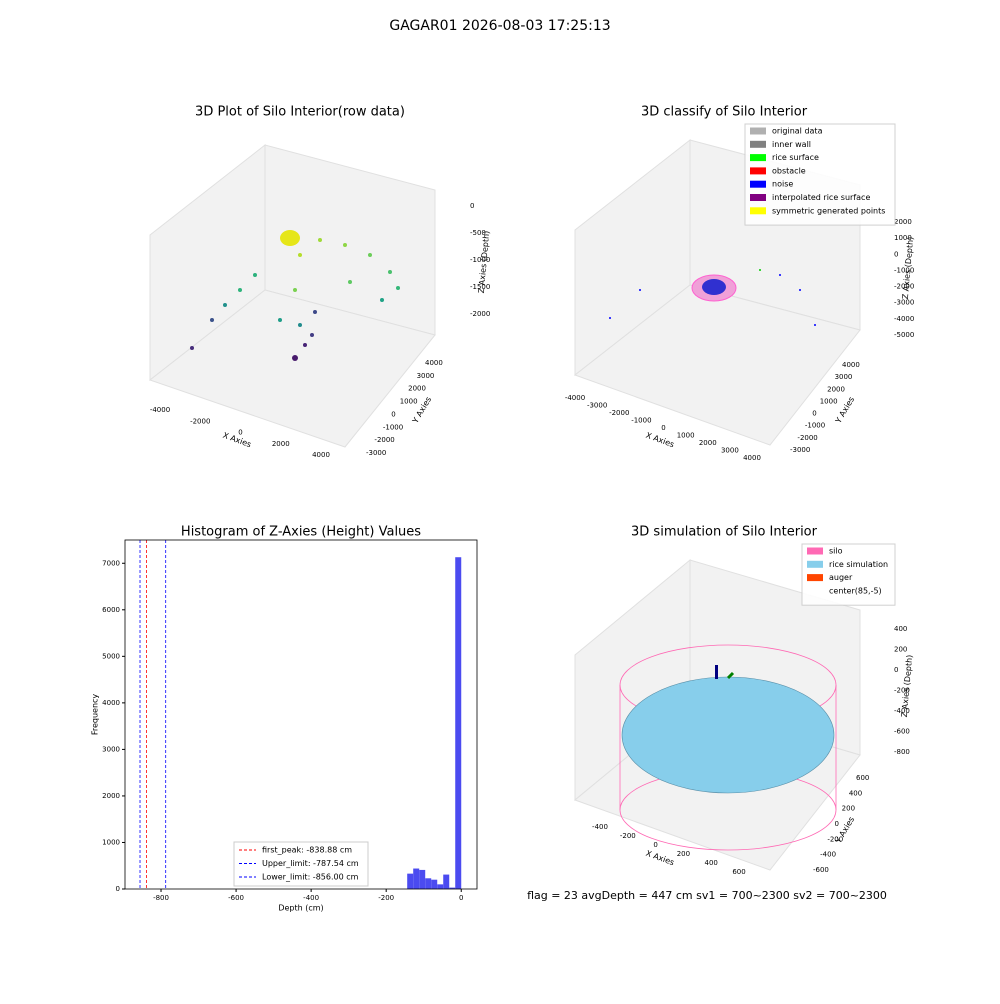 The width and height of the screenshot is (1000, 1004). What do you see at coordinates (295, 295) in the screenshot?
I see `scatter-points` at bounding box center [295, 295].